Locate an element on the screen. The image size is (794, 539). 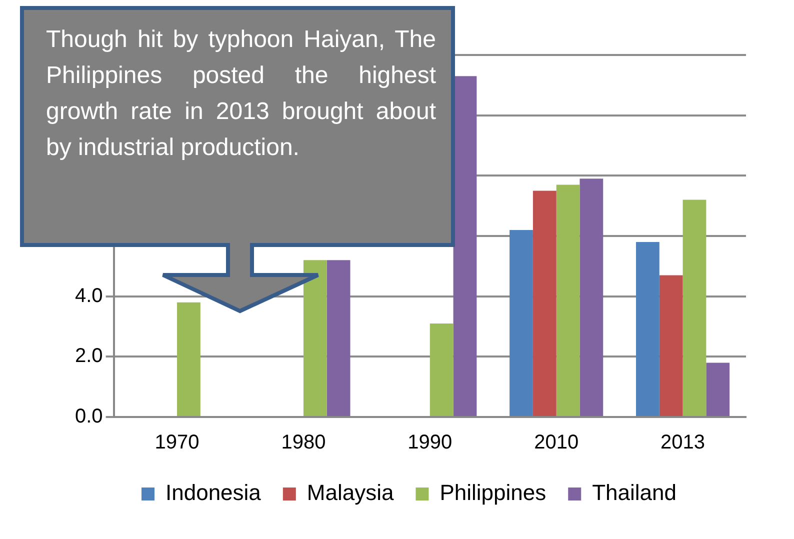
legend-label: Philippines is located at coordinates (493, 493).